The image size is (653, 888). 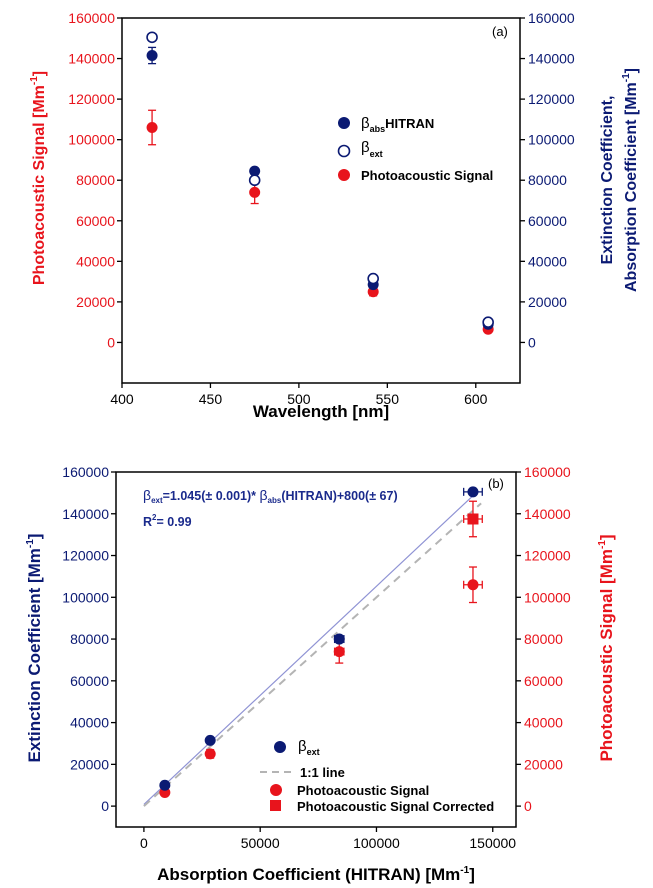 What do you see at coordinates (38, 178) in the screenshot?
I see `panel-a-left-axis-title: Photoacoustic Signal [Mm-1]` at bounding box center [38, 178].